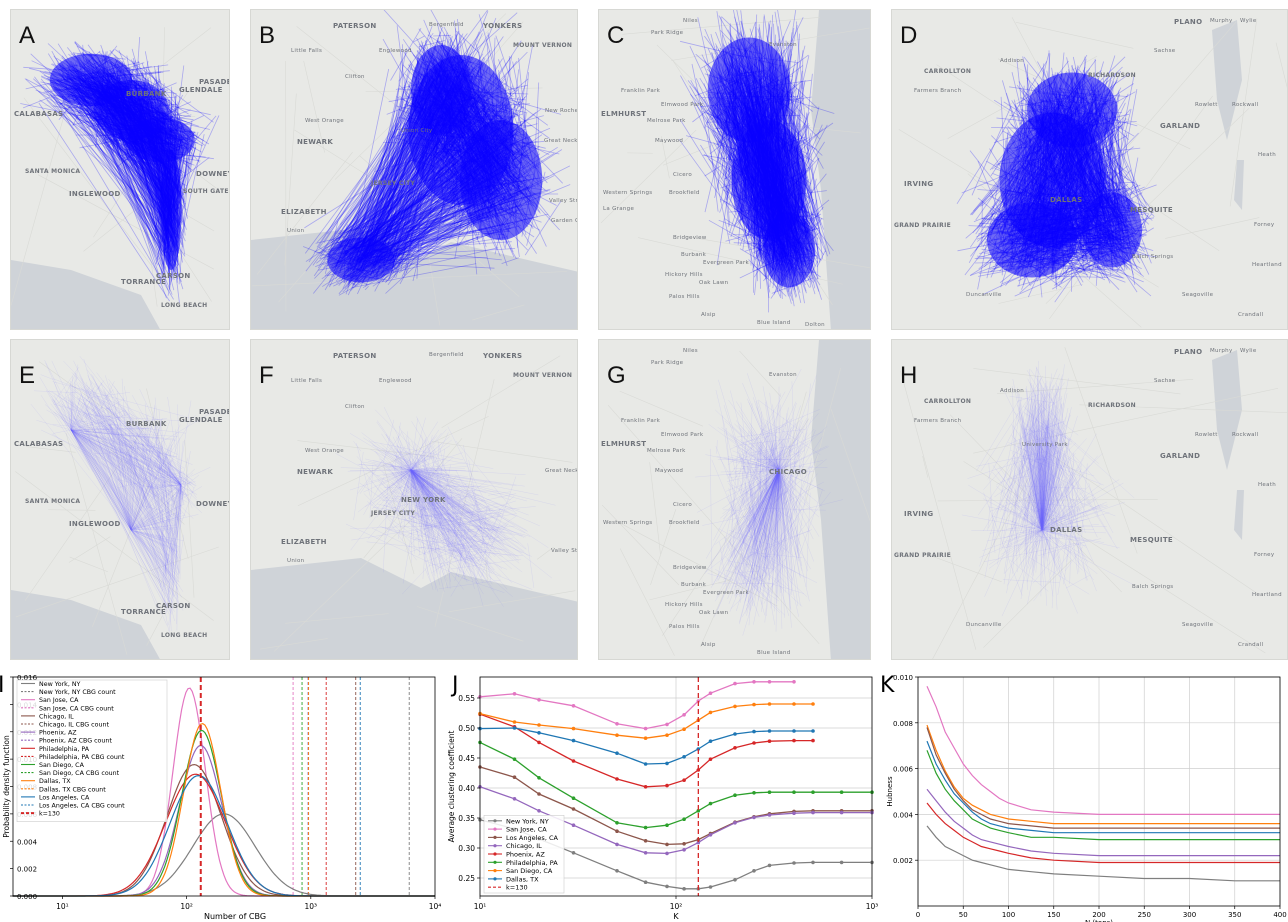 The image size is (1288, 922). What do you see at coordinates (95, 194) in the screenshot?
I see `map-label-inglewood: INGLEWOOD` at bounding box center [95, 194].